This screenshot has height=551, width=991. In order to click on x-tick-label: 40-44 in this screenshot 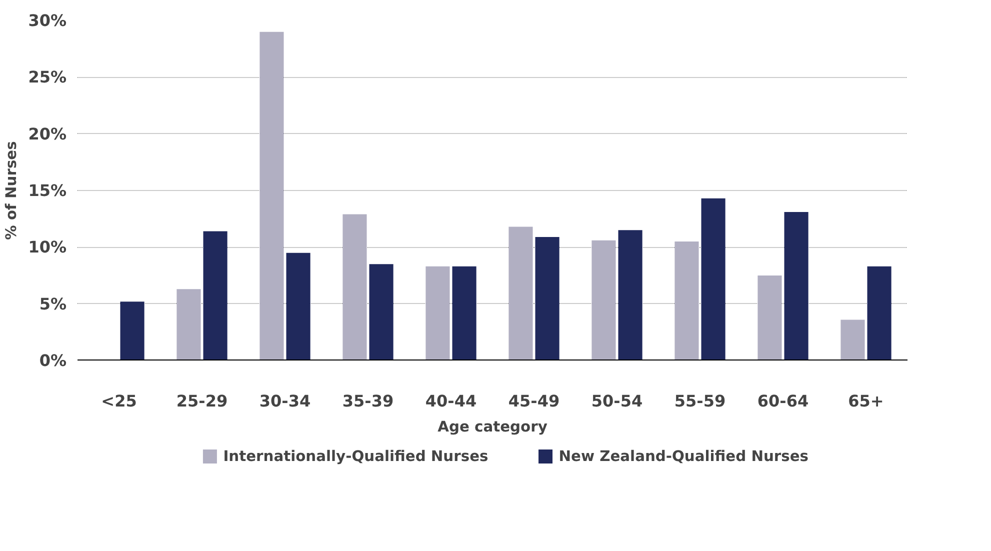, I will do `click(451, 401)`.